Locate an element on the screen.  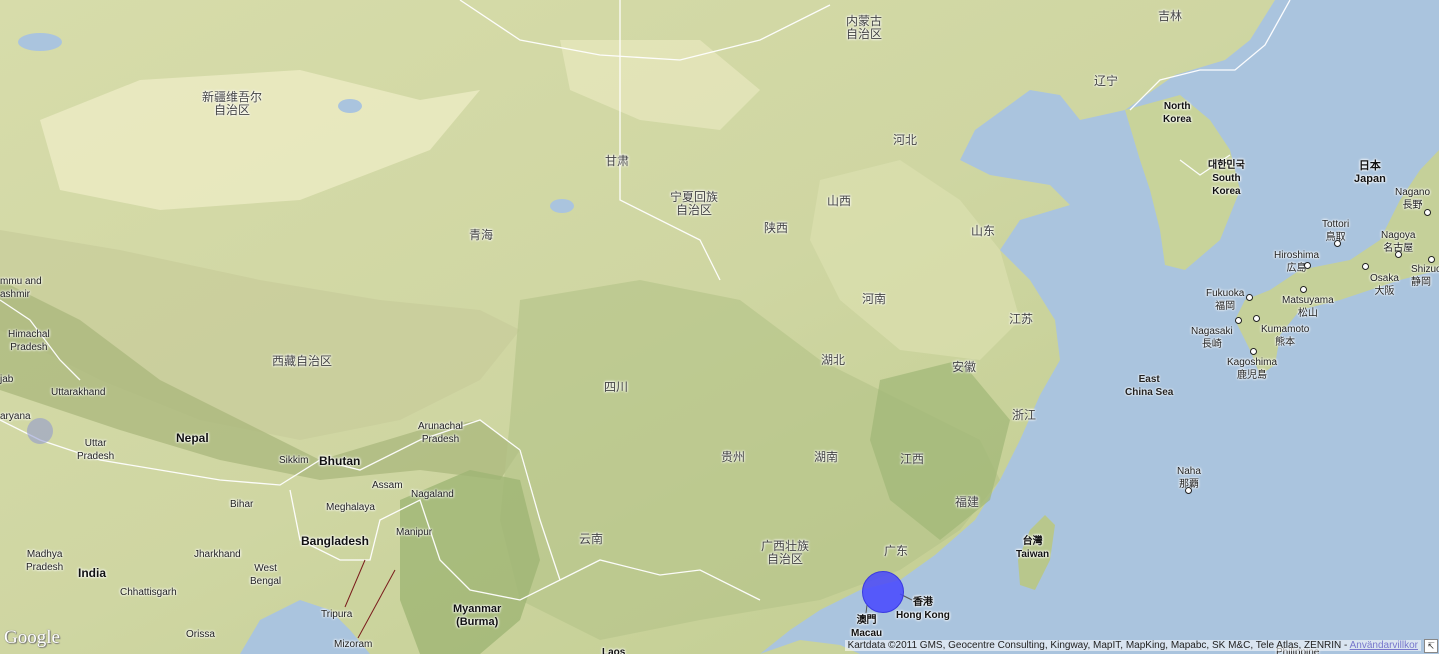
label-guangxi: 广西壮族 自治区 is located at coordinates (785, 552).